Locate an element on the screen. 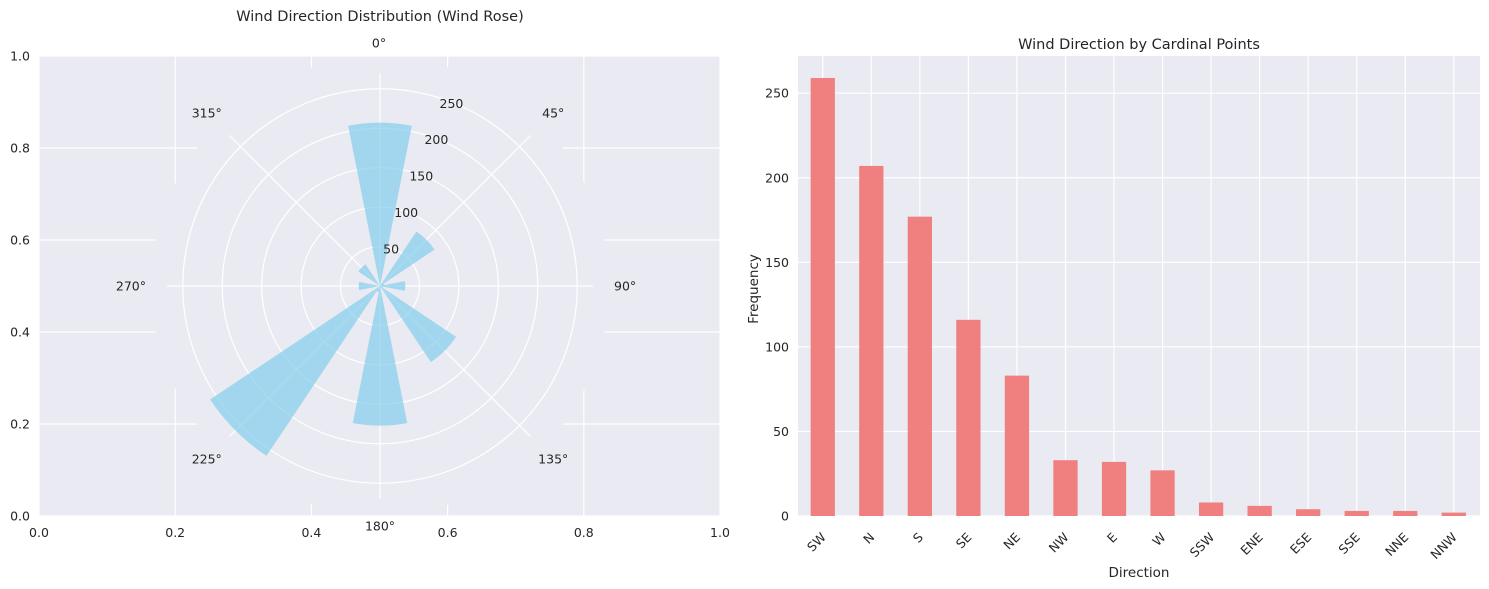  angle-tick-label: 45° is located at coordinates (553, 112).